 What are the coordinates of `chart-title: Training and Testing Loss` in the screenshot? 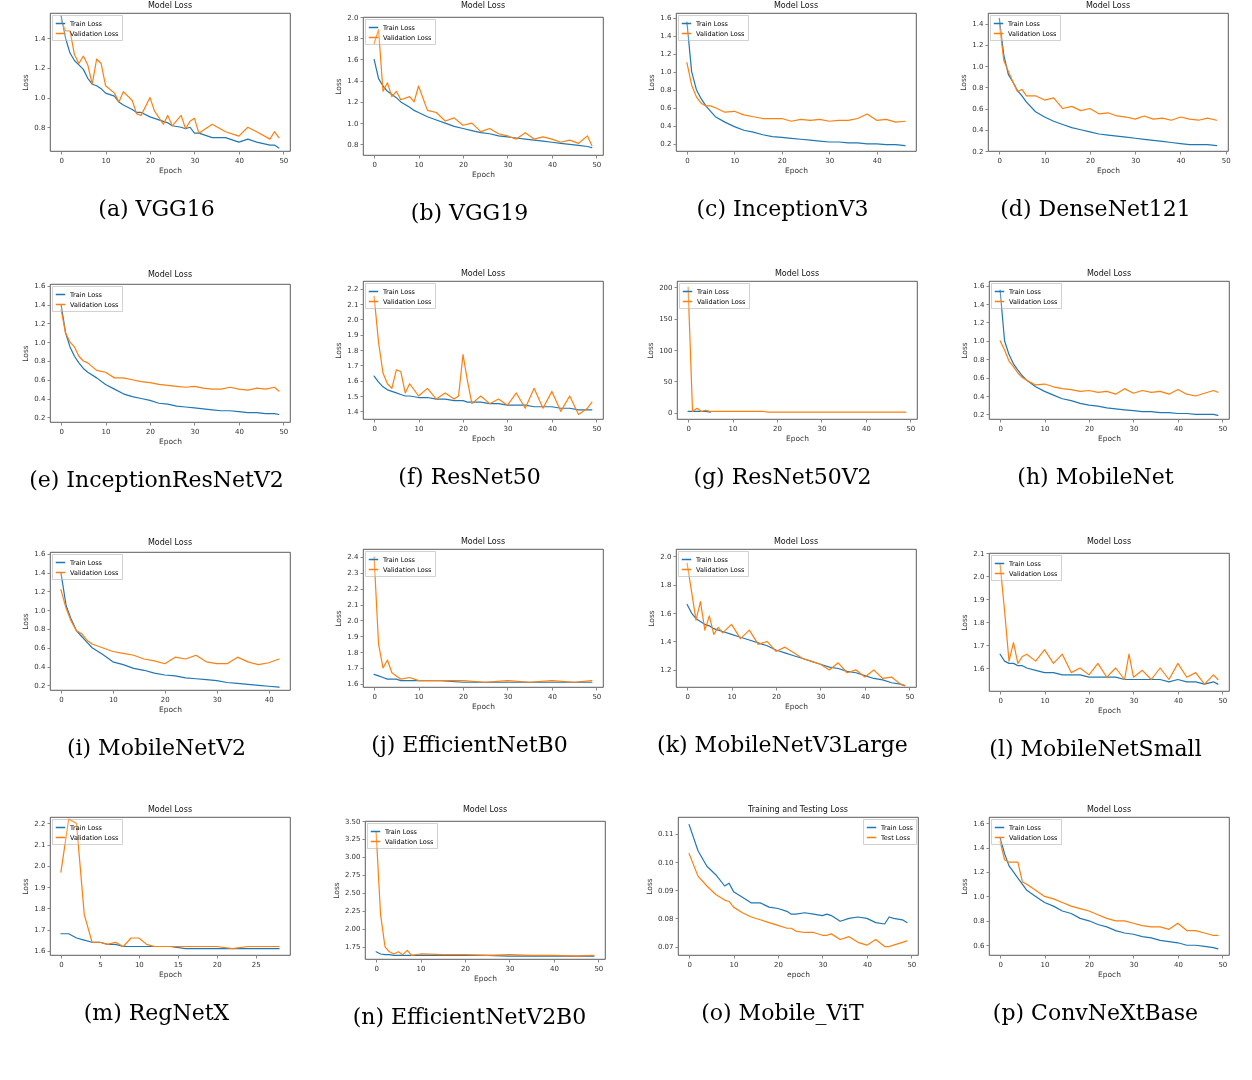 It's located at (797, 809).